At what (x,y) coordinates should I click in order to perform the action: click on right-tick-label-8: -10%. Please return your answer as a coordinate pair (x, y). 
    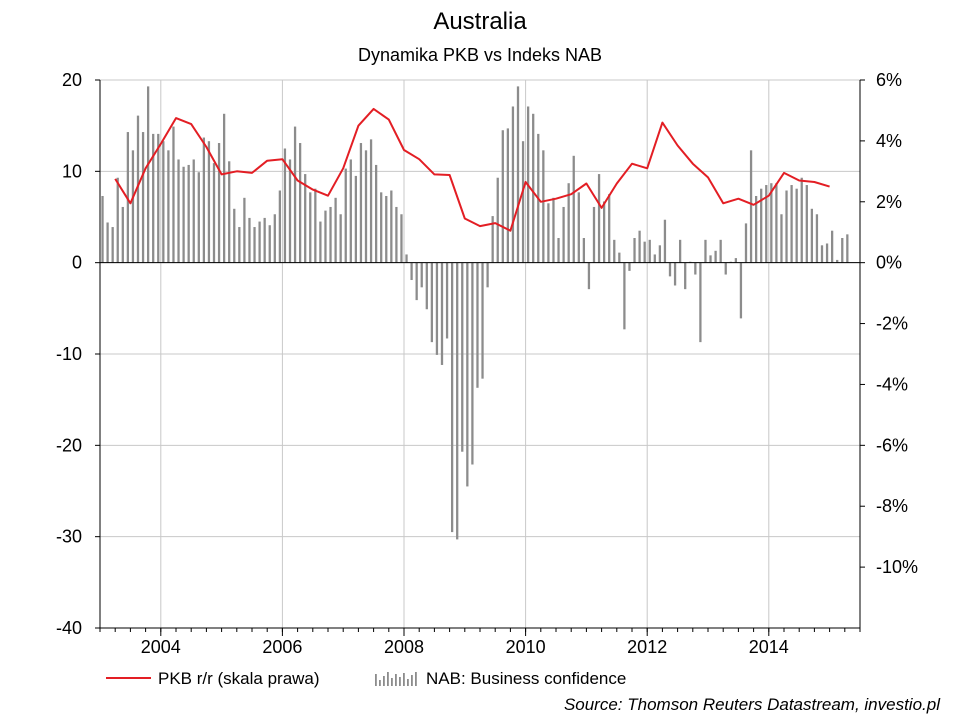
    Looking at the image, I should click on (897, 567).